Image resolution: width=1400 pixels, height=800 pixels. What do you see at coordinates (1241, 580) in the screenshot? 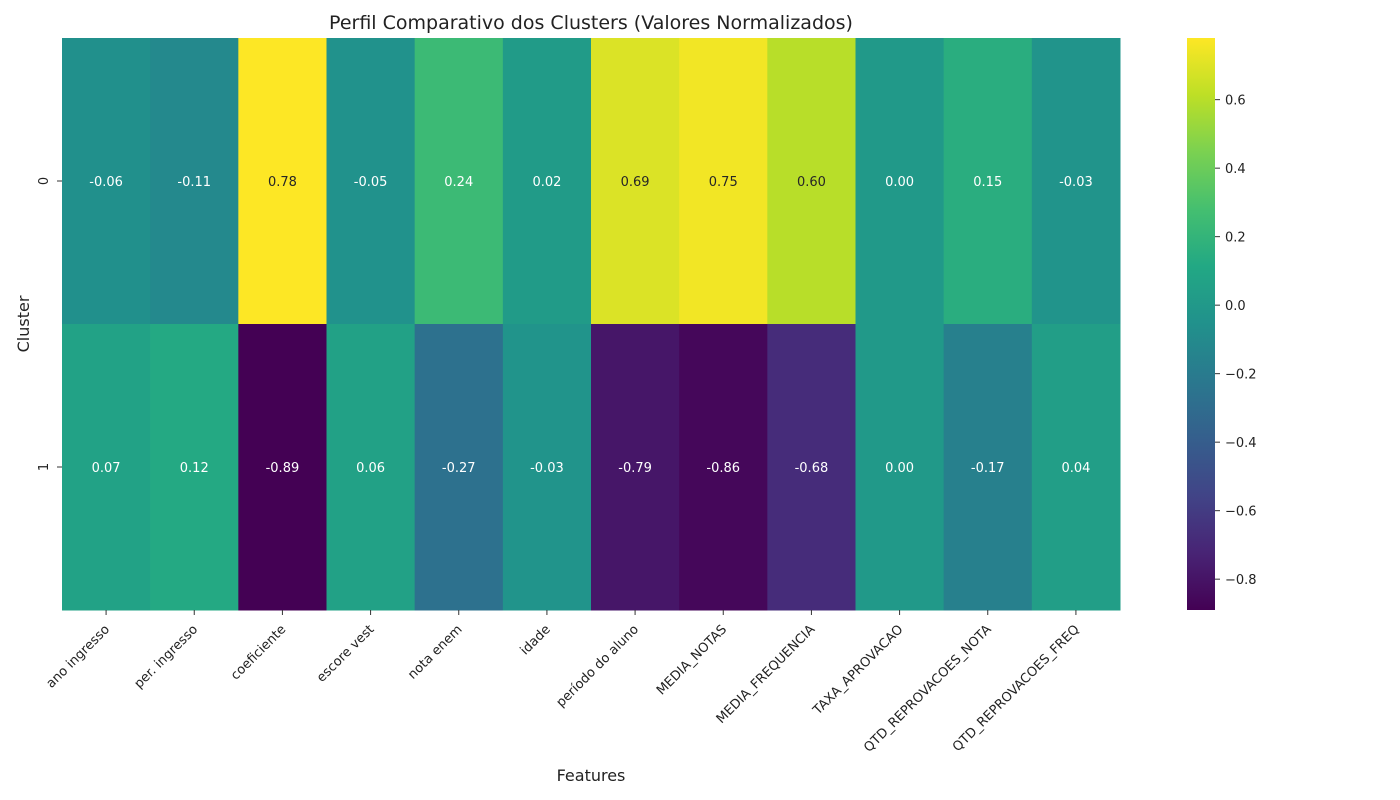
I see `colorbar-tick-label: −0.8` at bounding box center [1241, 580].